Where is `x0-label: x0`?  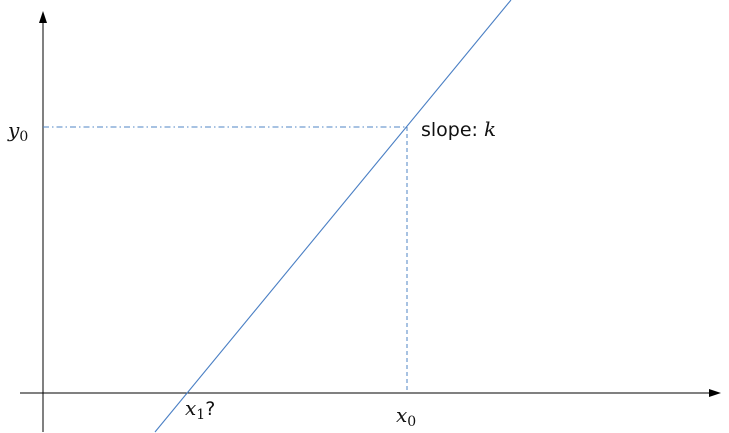
x0-label: x0 is located at coordinates (406, 416).